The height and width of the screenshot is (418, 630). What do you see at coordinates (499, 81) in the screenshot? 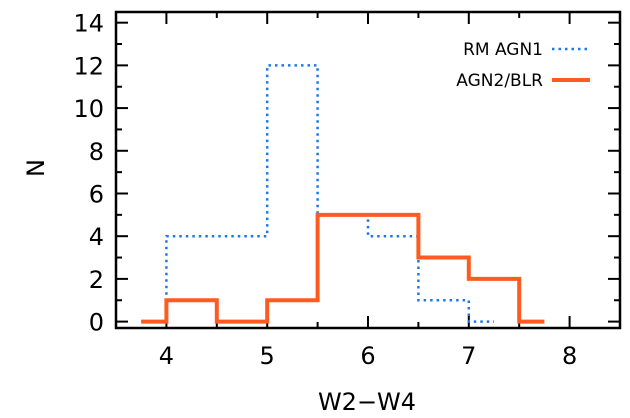
I see `legend-label-agn2-blr: AGN2/BLR` at bounding box center [499, 81].